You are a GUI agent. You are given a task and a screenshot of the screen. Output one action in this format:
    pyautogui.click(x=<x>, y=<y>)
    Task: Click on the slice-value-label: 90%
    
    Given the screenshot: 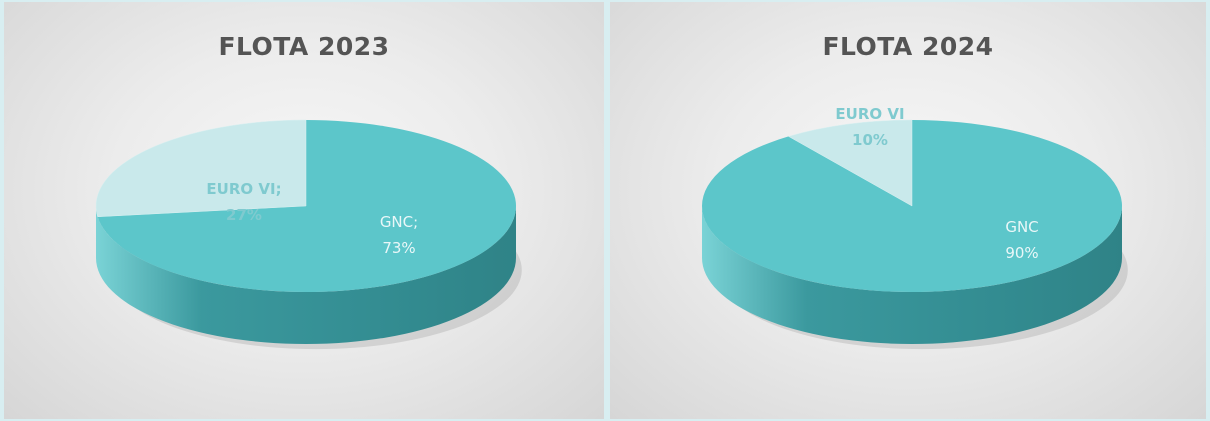 What is the action you would take?
    pyautogui.click(x=1021, y=253)
    